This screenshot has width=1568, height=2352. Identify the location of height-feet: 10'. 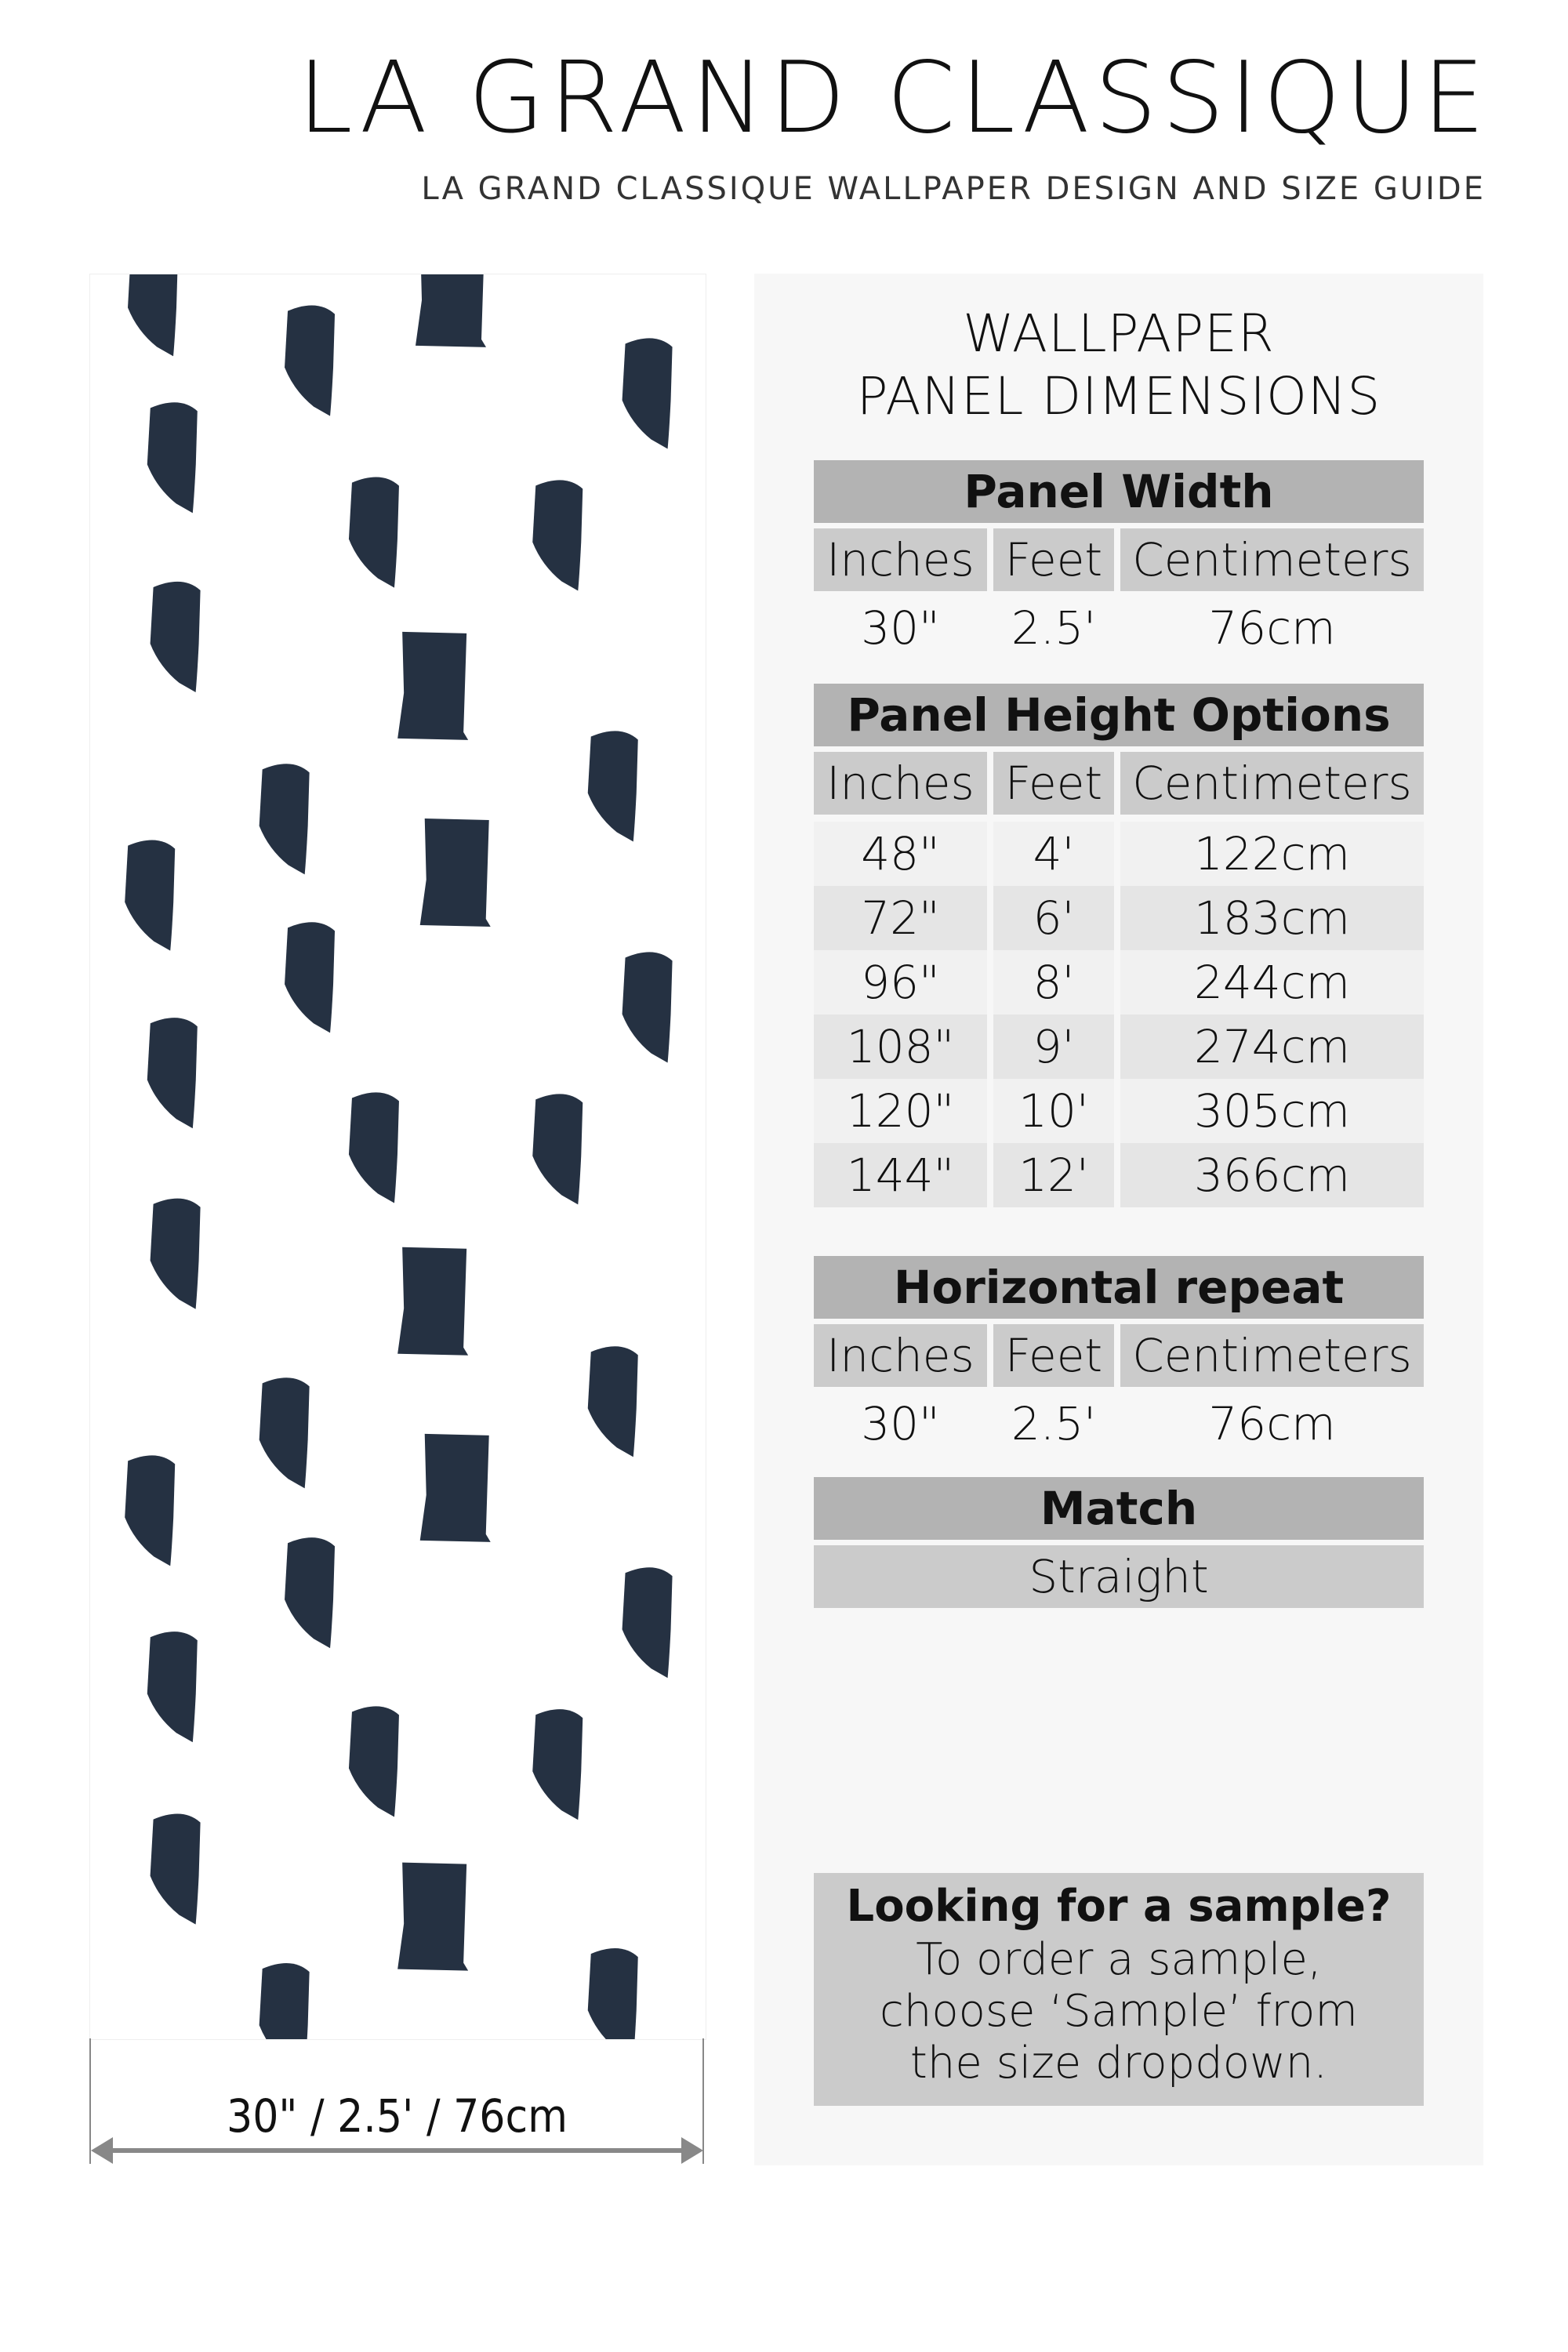
(1053, 1111).